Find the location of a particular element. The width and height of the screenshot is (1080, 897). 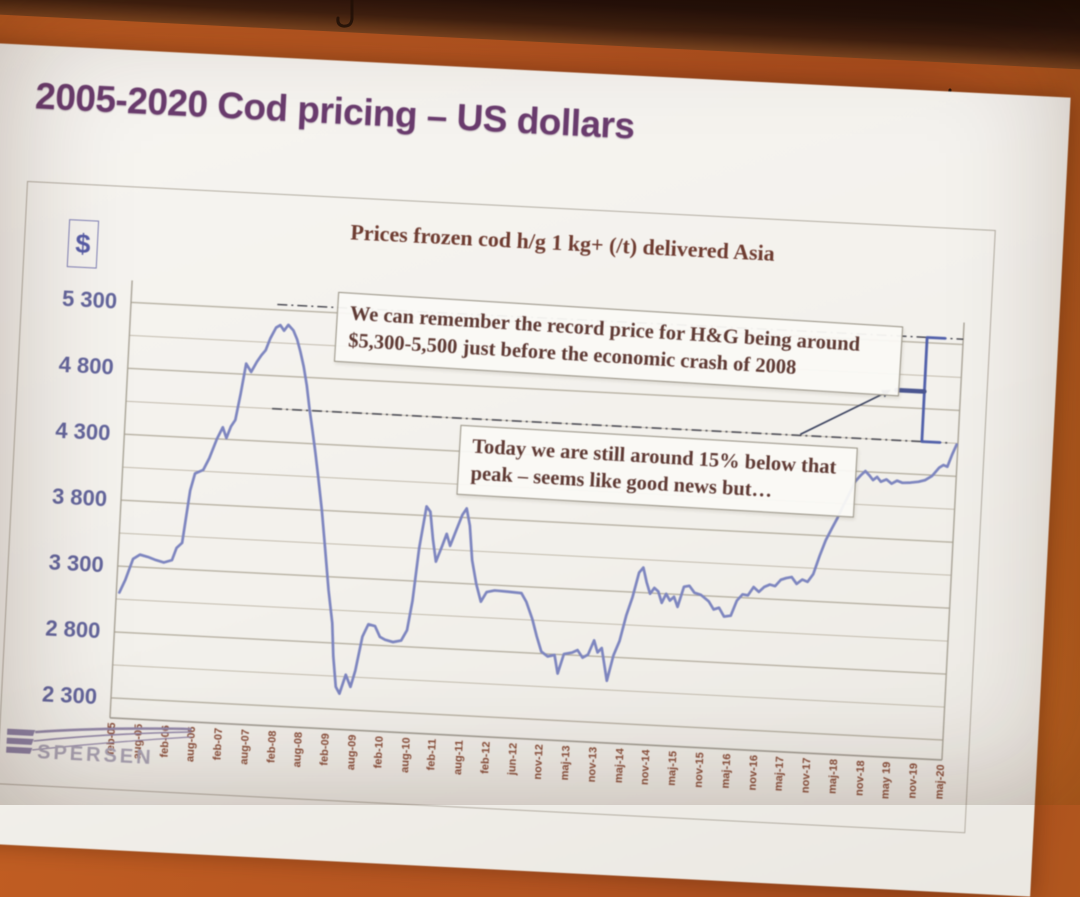

reference-line-today-level is located at coordinates (611, 425).